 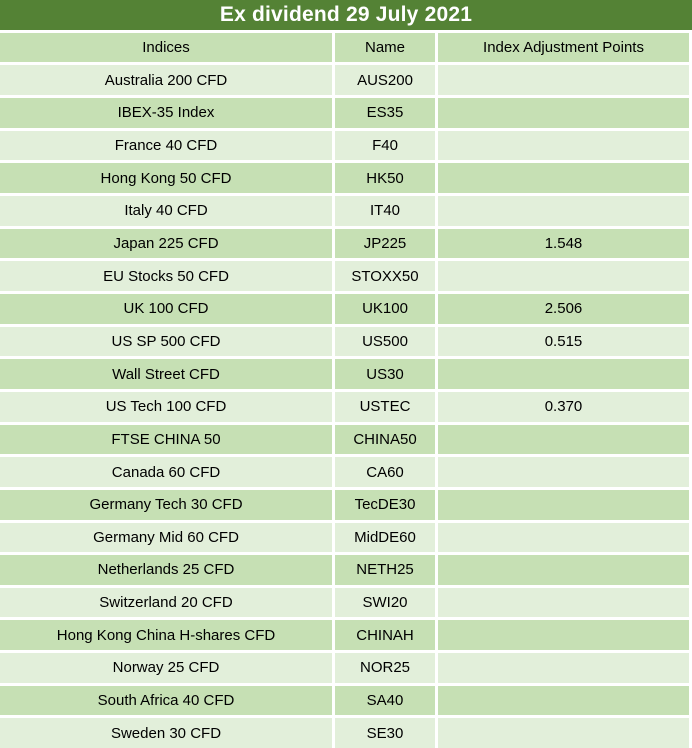 What do you see at coordinates (166, 570) in the screenshot?
I see `cell-indices: Netherlands 25 CFD` at bounding box center [166, 570].